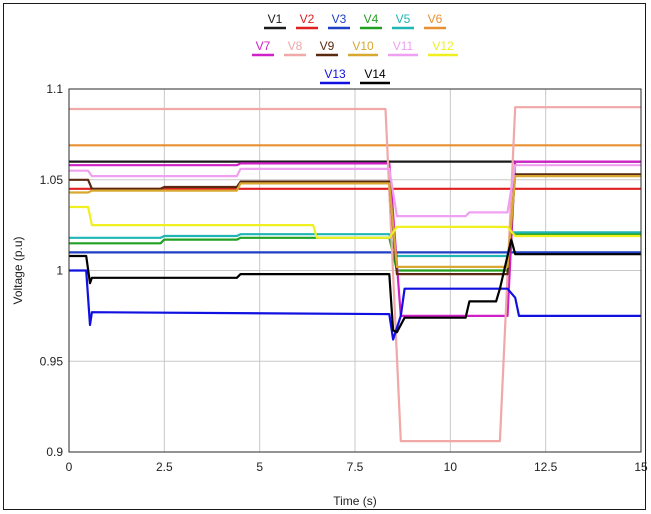  I want to click on x-tick-label: 5, so click(259, 467).